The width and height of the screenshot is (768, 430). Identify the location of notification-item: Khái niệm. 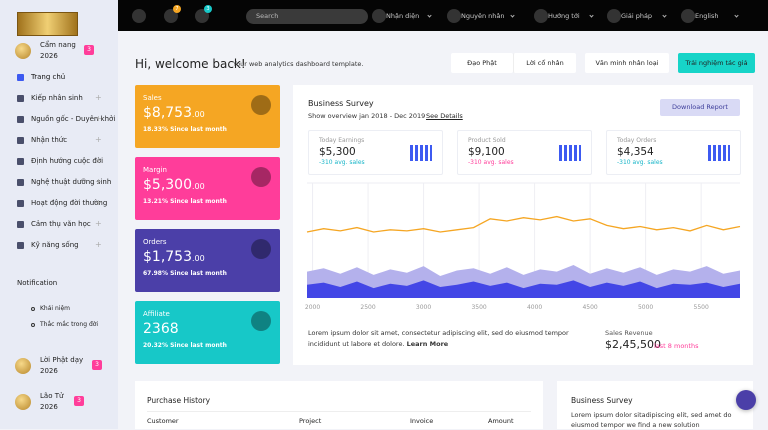
(55, 308).